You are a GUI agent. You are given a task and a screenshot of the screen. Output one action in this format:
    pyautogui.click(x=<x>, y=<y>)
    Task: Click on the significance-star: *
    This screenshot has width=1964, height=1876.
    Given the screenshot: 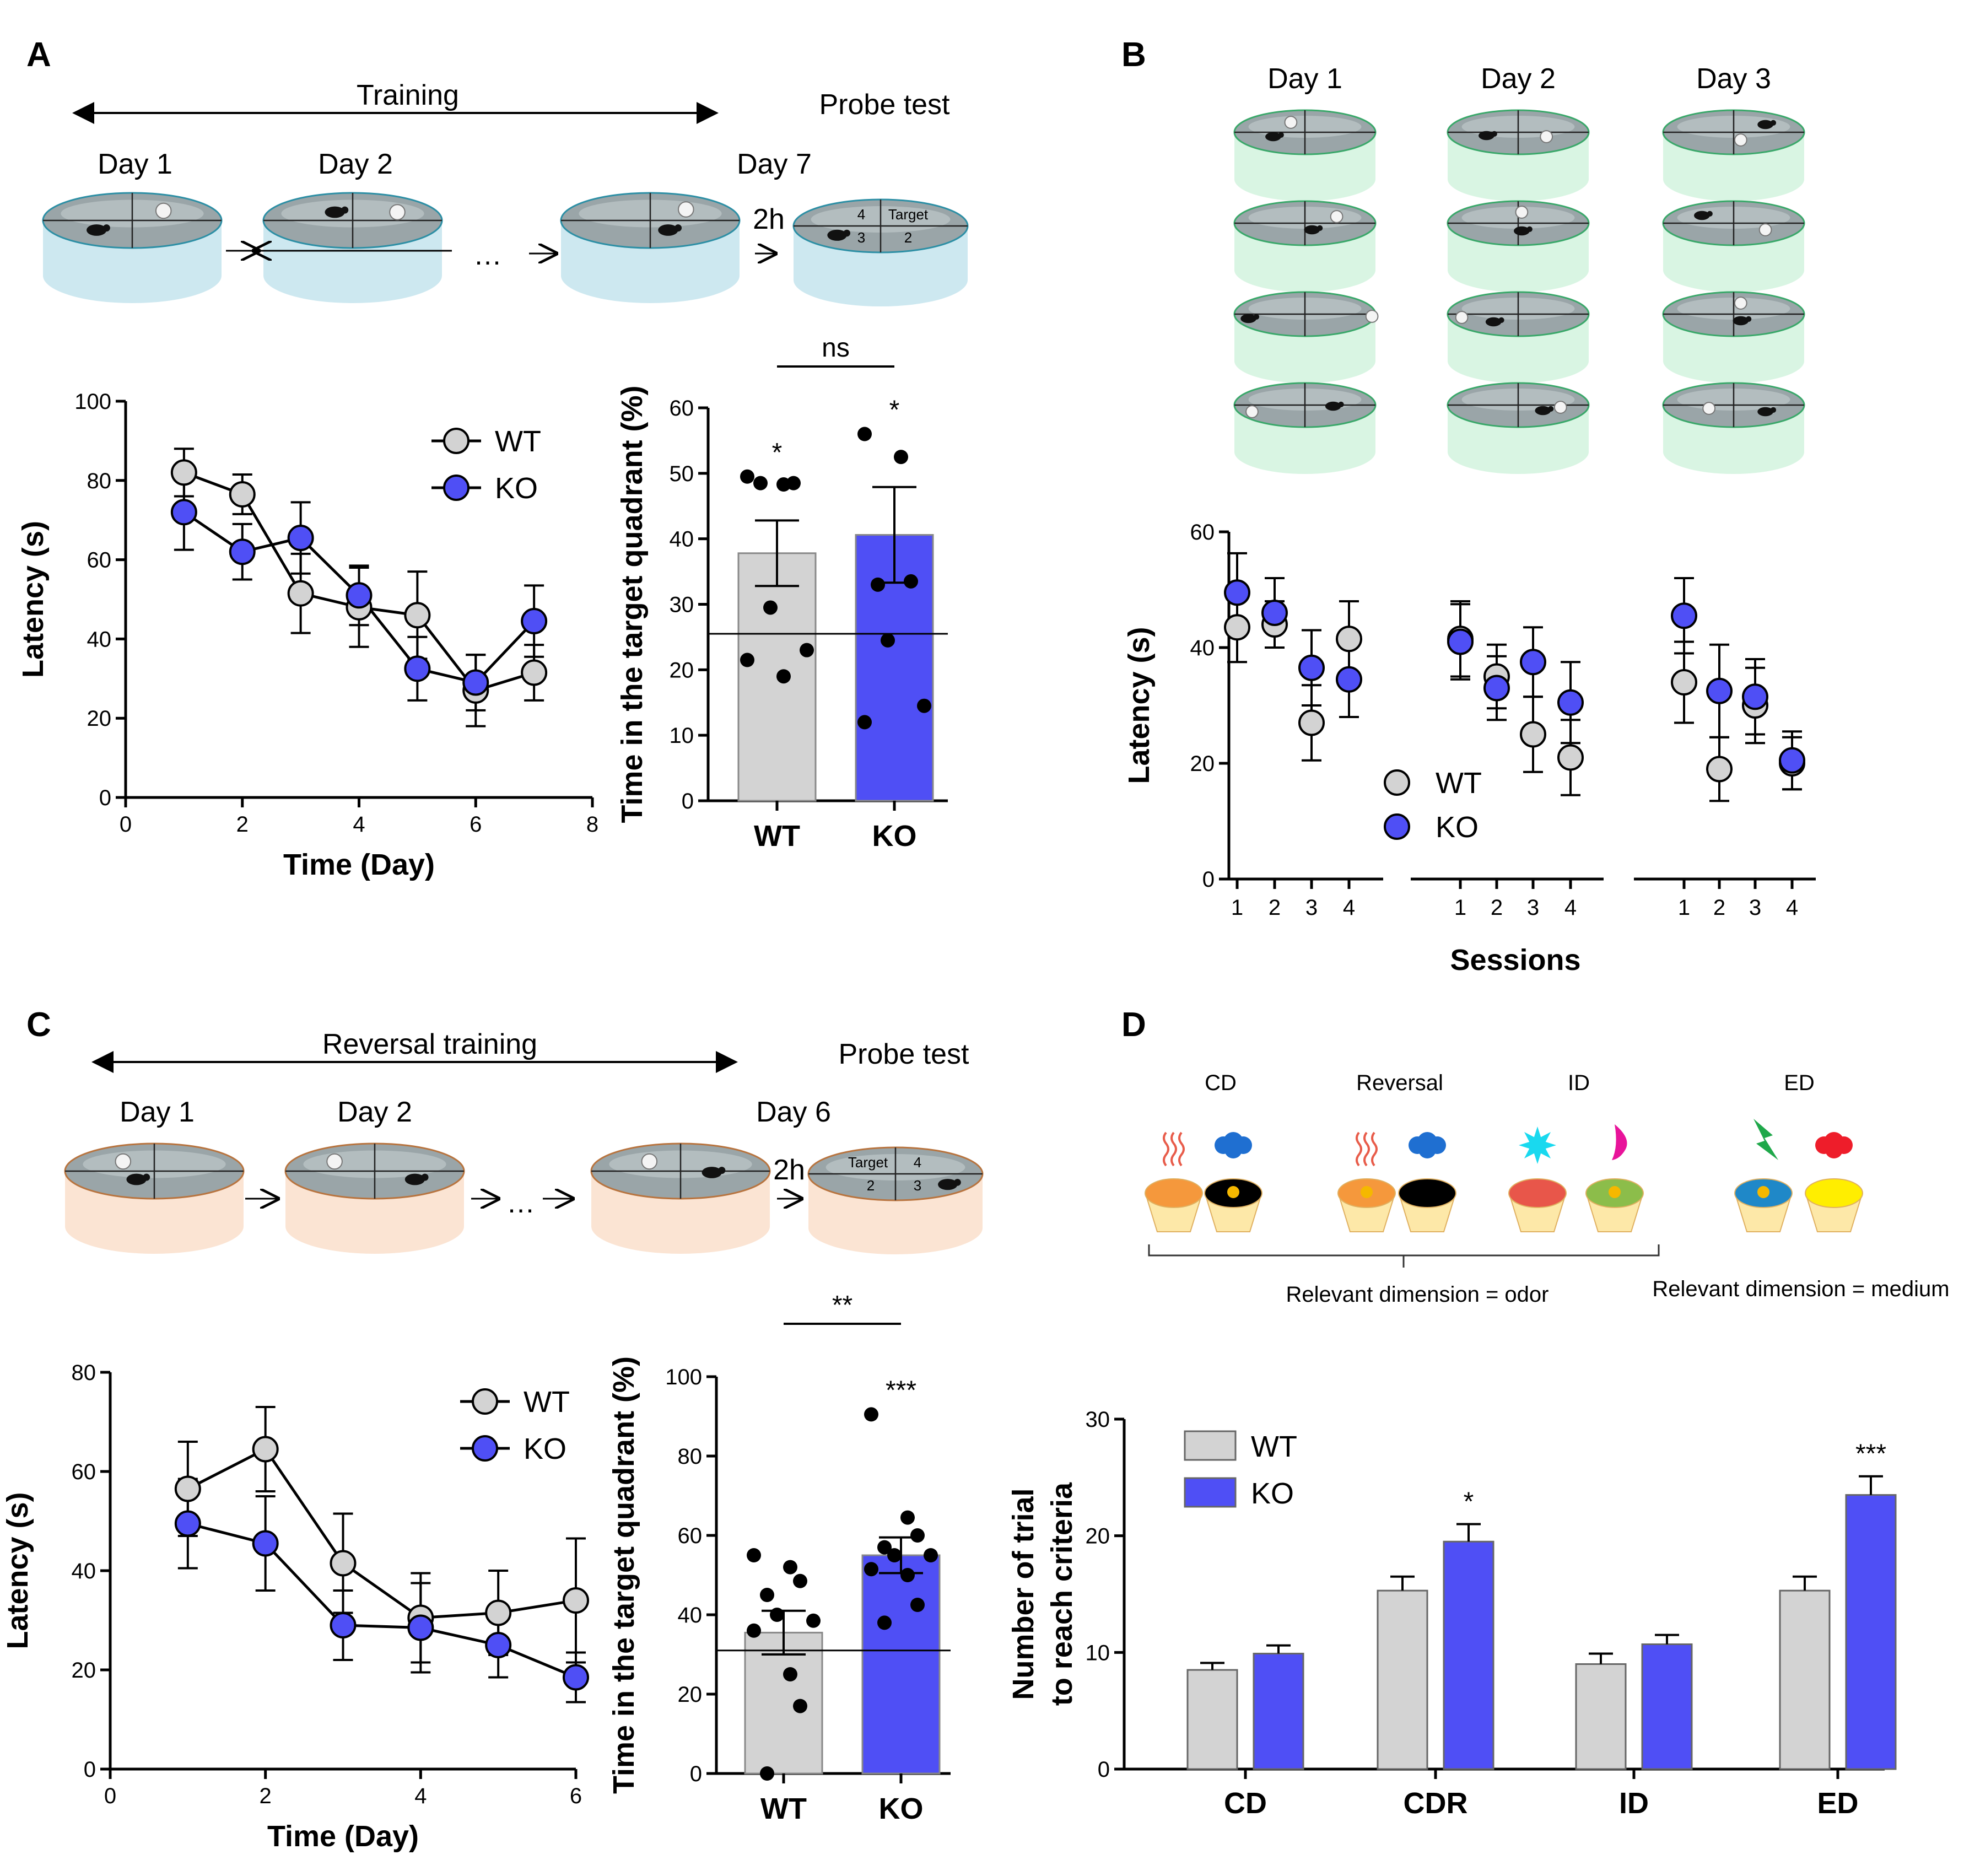 What is the action you would take?
    pyautogui.click(x=778, y=452)
    